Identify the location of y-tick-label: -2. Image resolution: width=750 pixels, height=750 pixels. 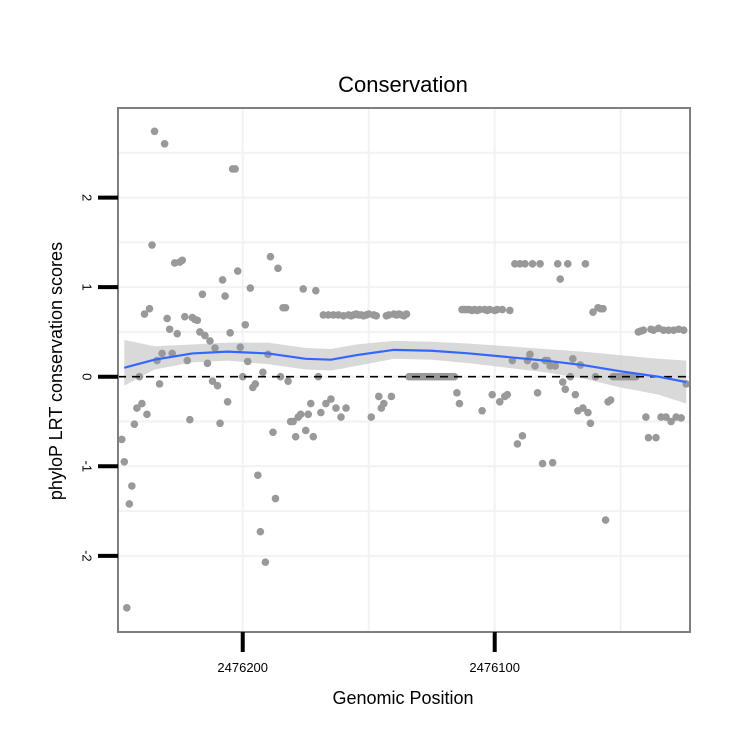
(87, 556).